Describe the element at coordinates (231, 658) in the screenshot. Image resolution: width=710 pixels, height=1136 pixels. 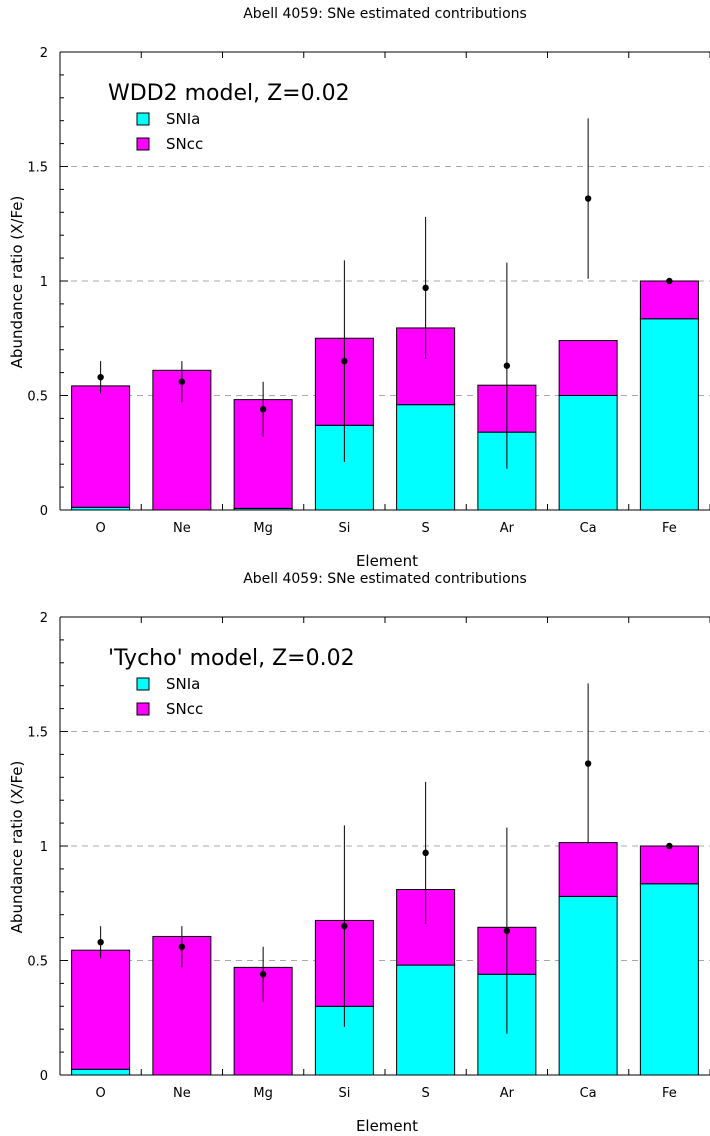
I see `model-annotation: 'Tycho' model, Z=0.02` at that location.